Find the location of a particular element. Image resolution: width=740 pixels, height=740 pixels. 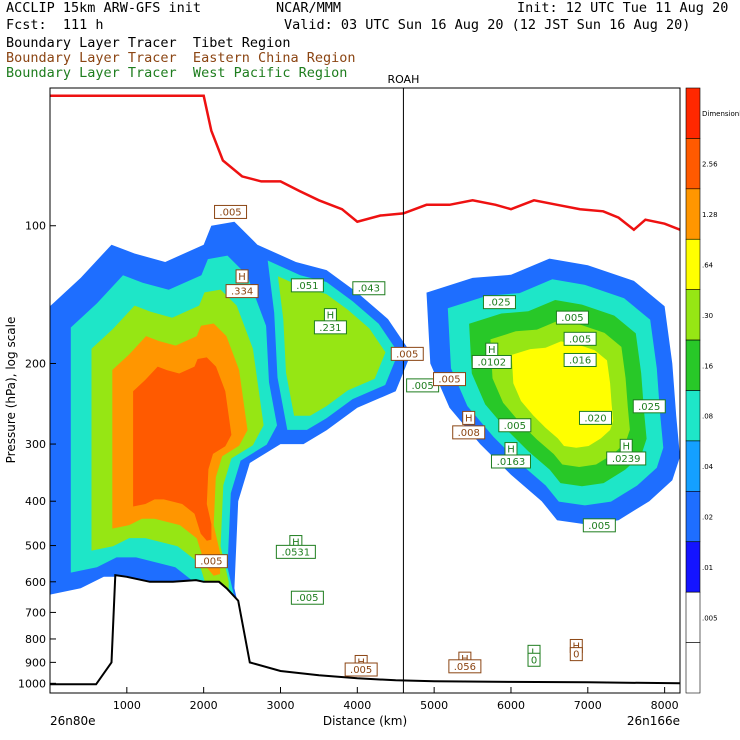

contour-label: .0531 is located at coordinates (296, 552).